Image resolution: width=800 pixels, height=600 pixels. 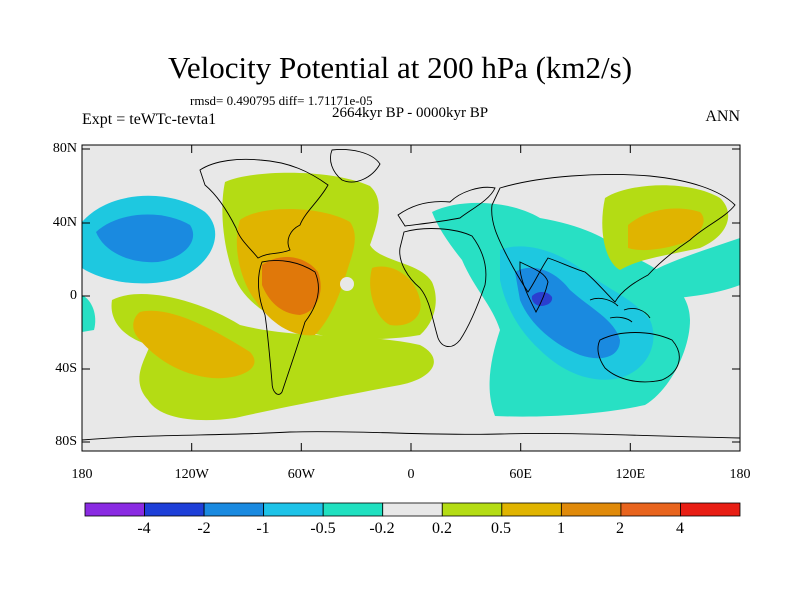 What do you see at coordinates (66, 441) in the screenshot?
I see `lat-label-80s: 80S` at bounding box center [66, 441].